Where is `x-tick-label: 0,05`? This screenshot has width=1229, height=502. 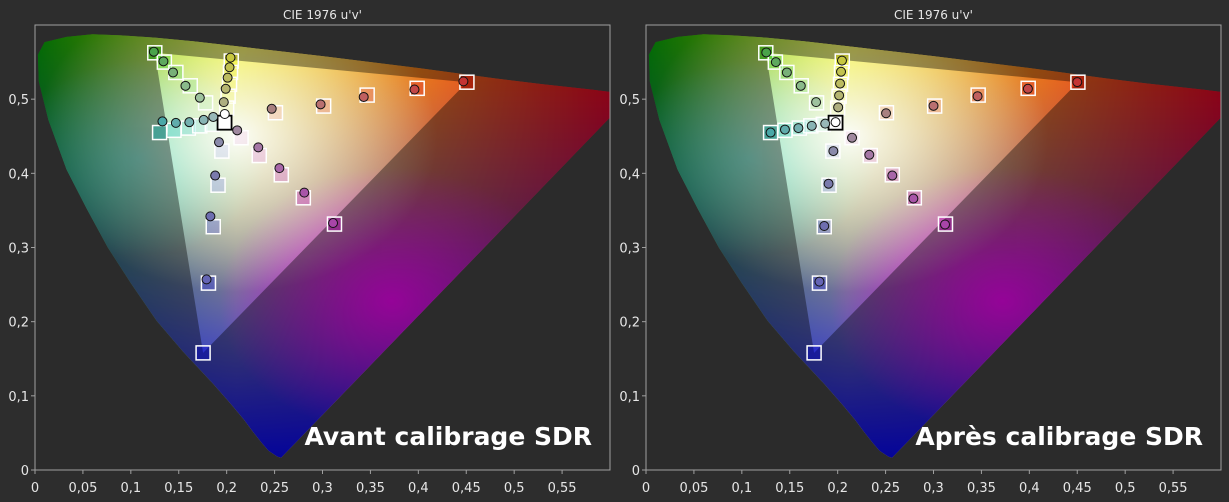
x-tick-label: 0,05 is located at coordinates (82, 488).